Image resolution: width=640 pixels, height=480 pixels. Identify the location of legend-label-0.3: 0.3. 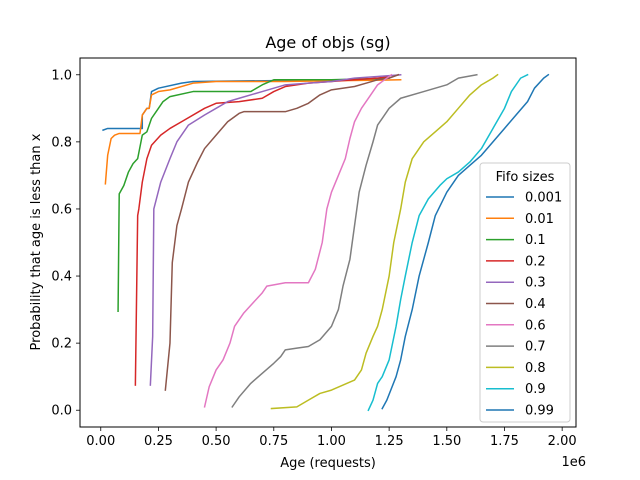
(535, 283).